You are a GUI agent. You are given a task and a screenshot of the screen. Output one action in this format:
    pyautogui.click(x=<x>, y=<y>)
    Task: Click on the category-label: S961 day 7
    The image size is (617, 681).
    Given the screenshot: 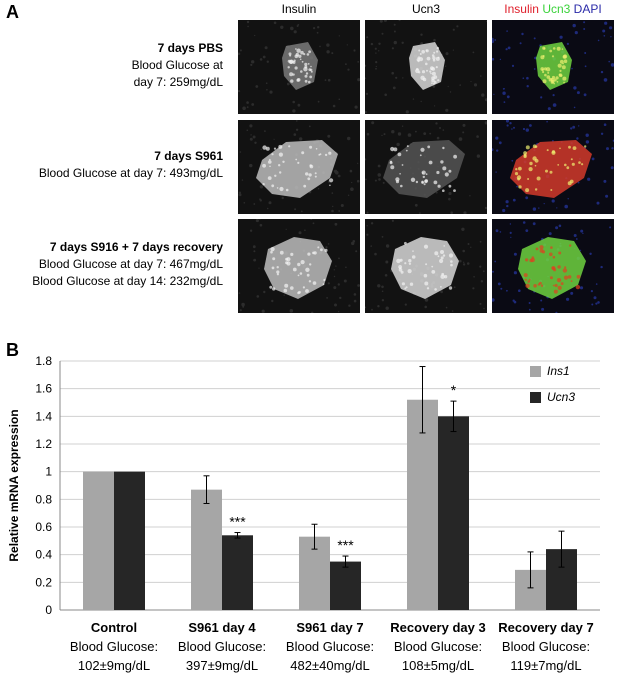 What is the action you would take?
    pyautogui.click(x=329, y=627)
    